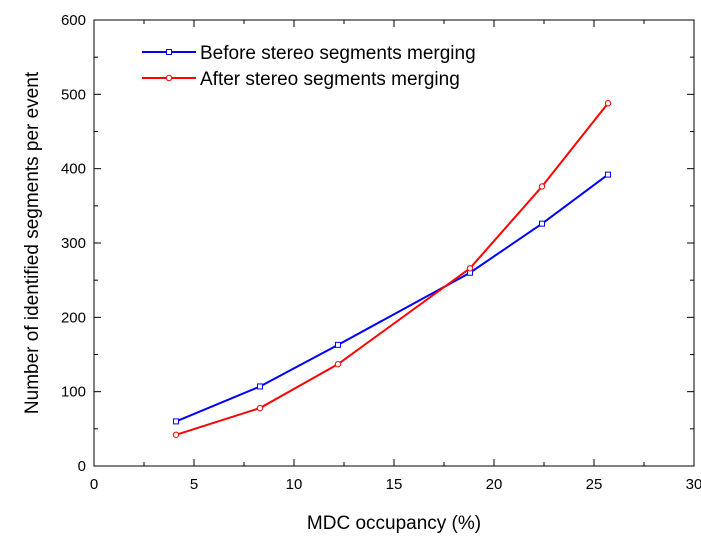  Describe the element at coordinates (73, 243) in the screenshot. I see `y-tick-label: 300` at that location.